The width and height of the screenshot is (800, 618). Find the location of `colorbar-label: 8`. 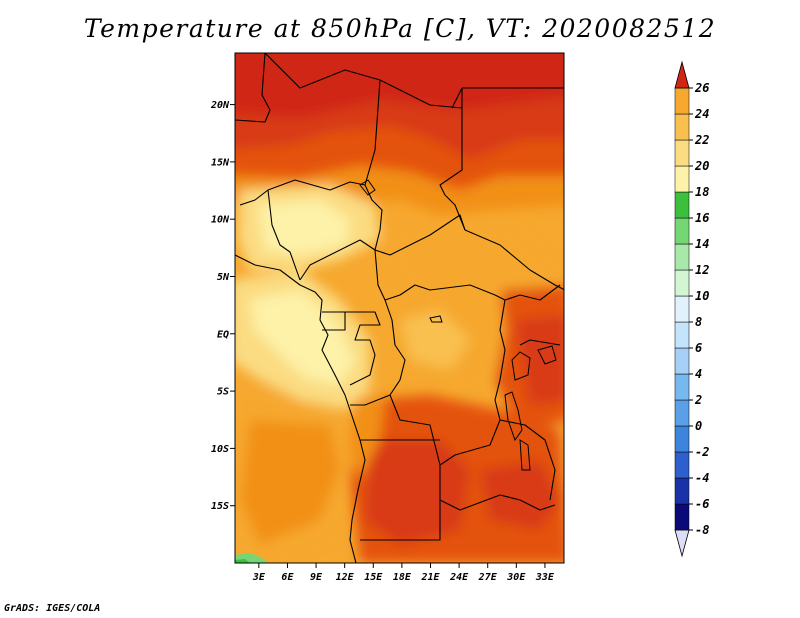

colorbar-label: 8 is located at coordinates (698, 322).